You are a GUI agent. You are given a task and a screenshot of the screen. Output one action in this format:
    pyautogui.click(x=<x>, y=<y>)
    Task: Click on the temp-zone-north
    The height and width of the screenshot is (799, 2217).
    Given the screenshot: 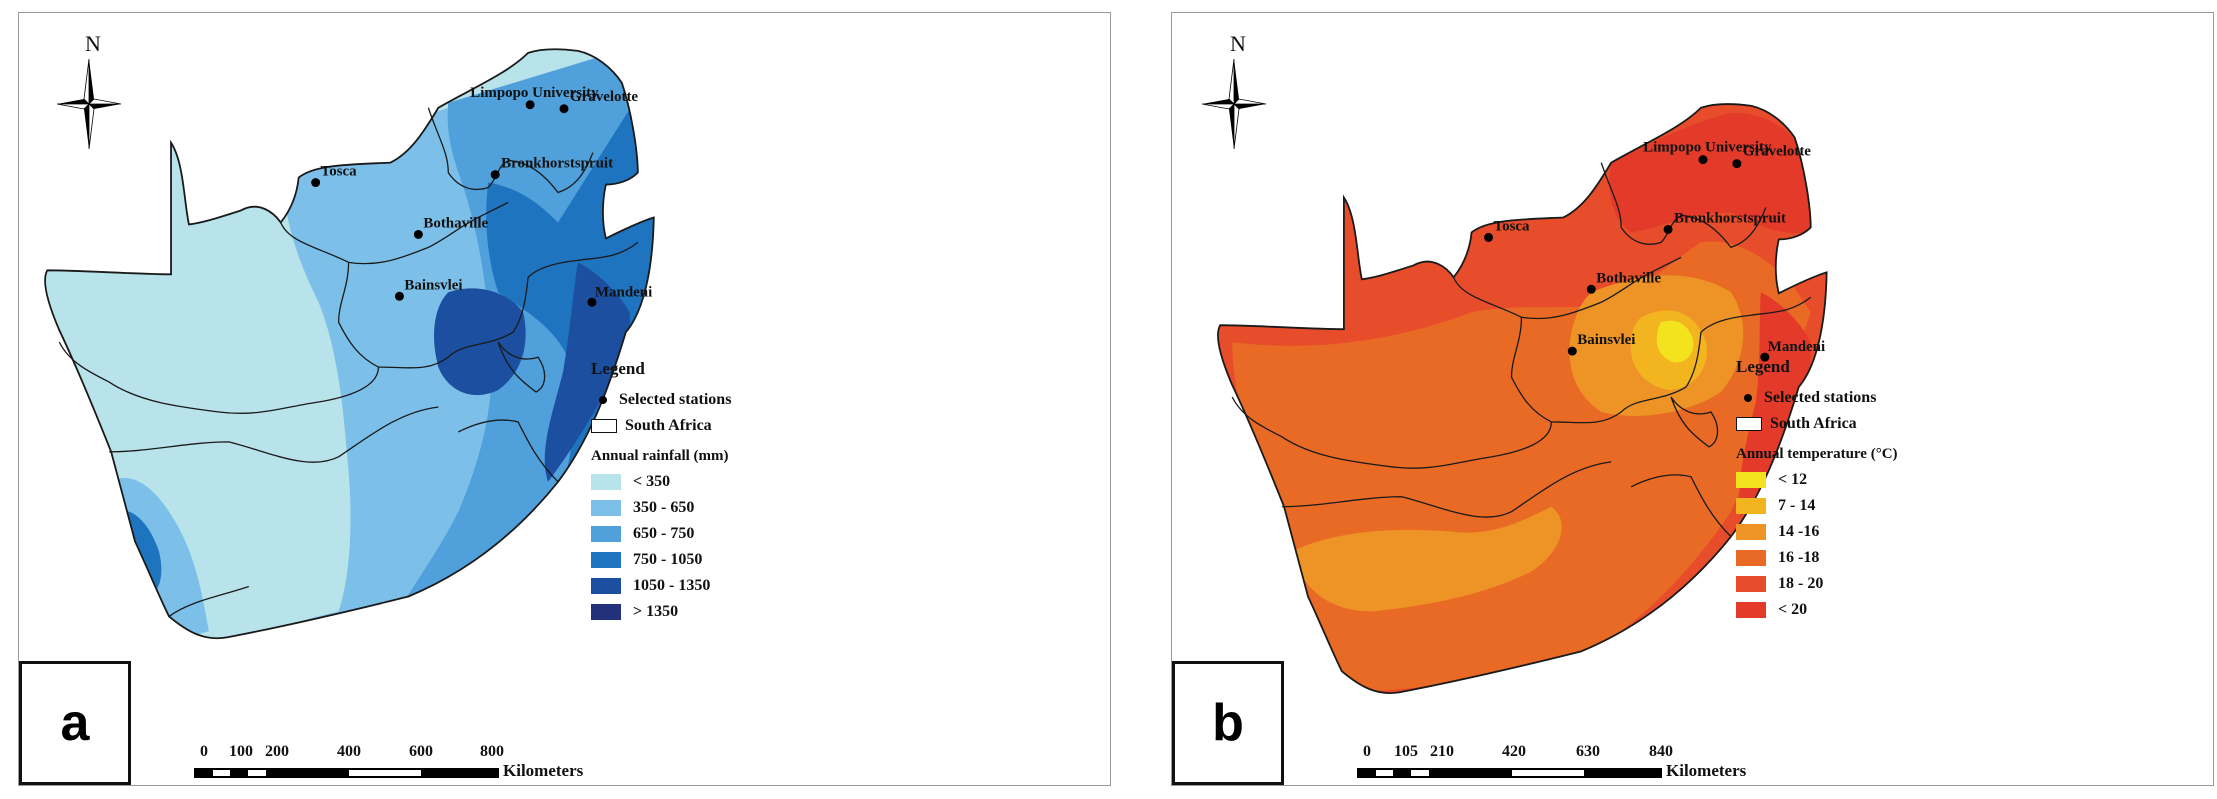 What is the action you would take?
    pyautogui.click(x=1710, y=173)
    